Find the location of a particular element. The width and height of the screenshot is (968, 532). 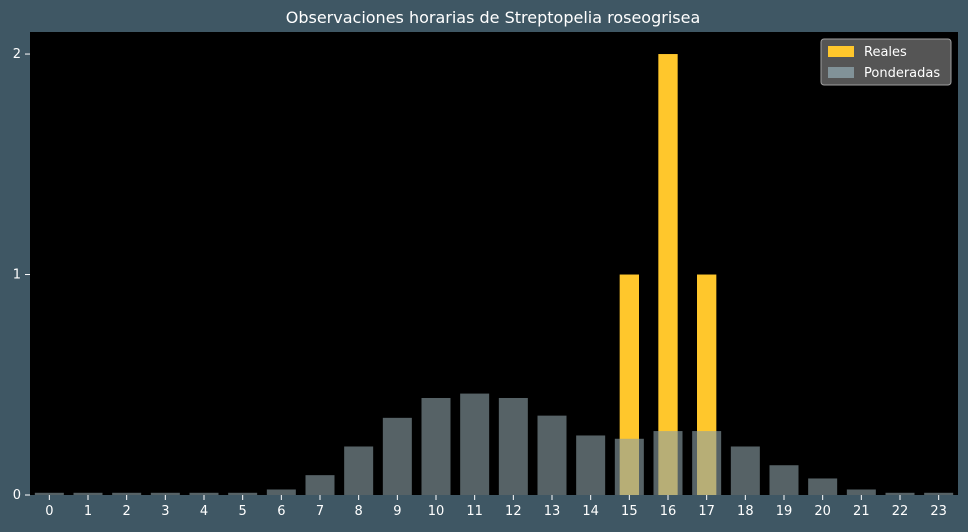

y-tick-label: 0 is located at coordinates (17, 495).